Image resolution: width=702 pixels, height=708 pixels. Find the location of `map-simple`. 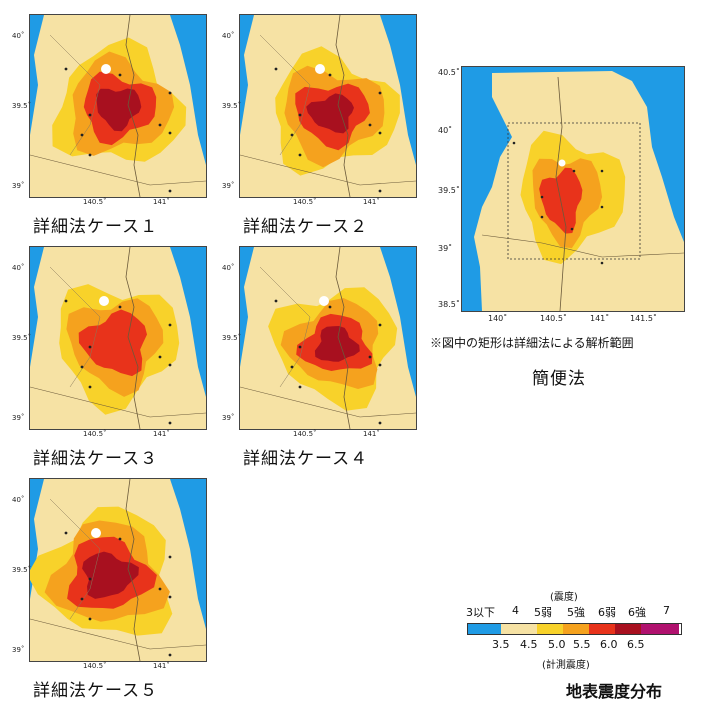

map-simple is located at coordinates (573, 189).